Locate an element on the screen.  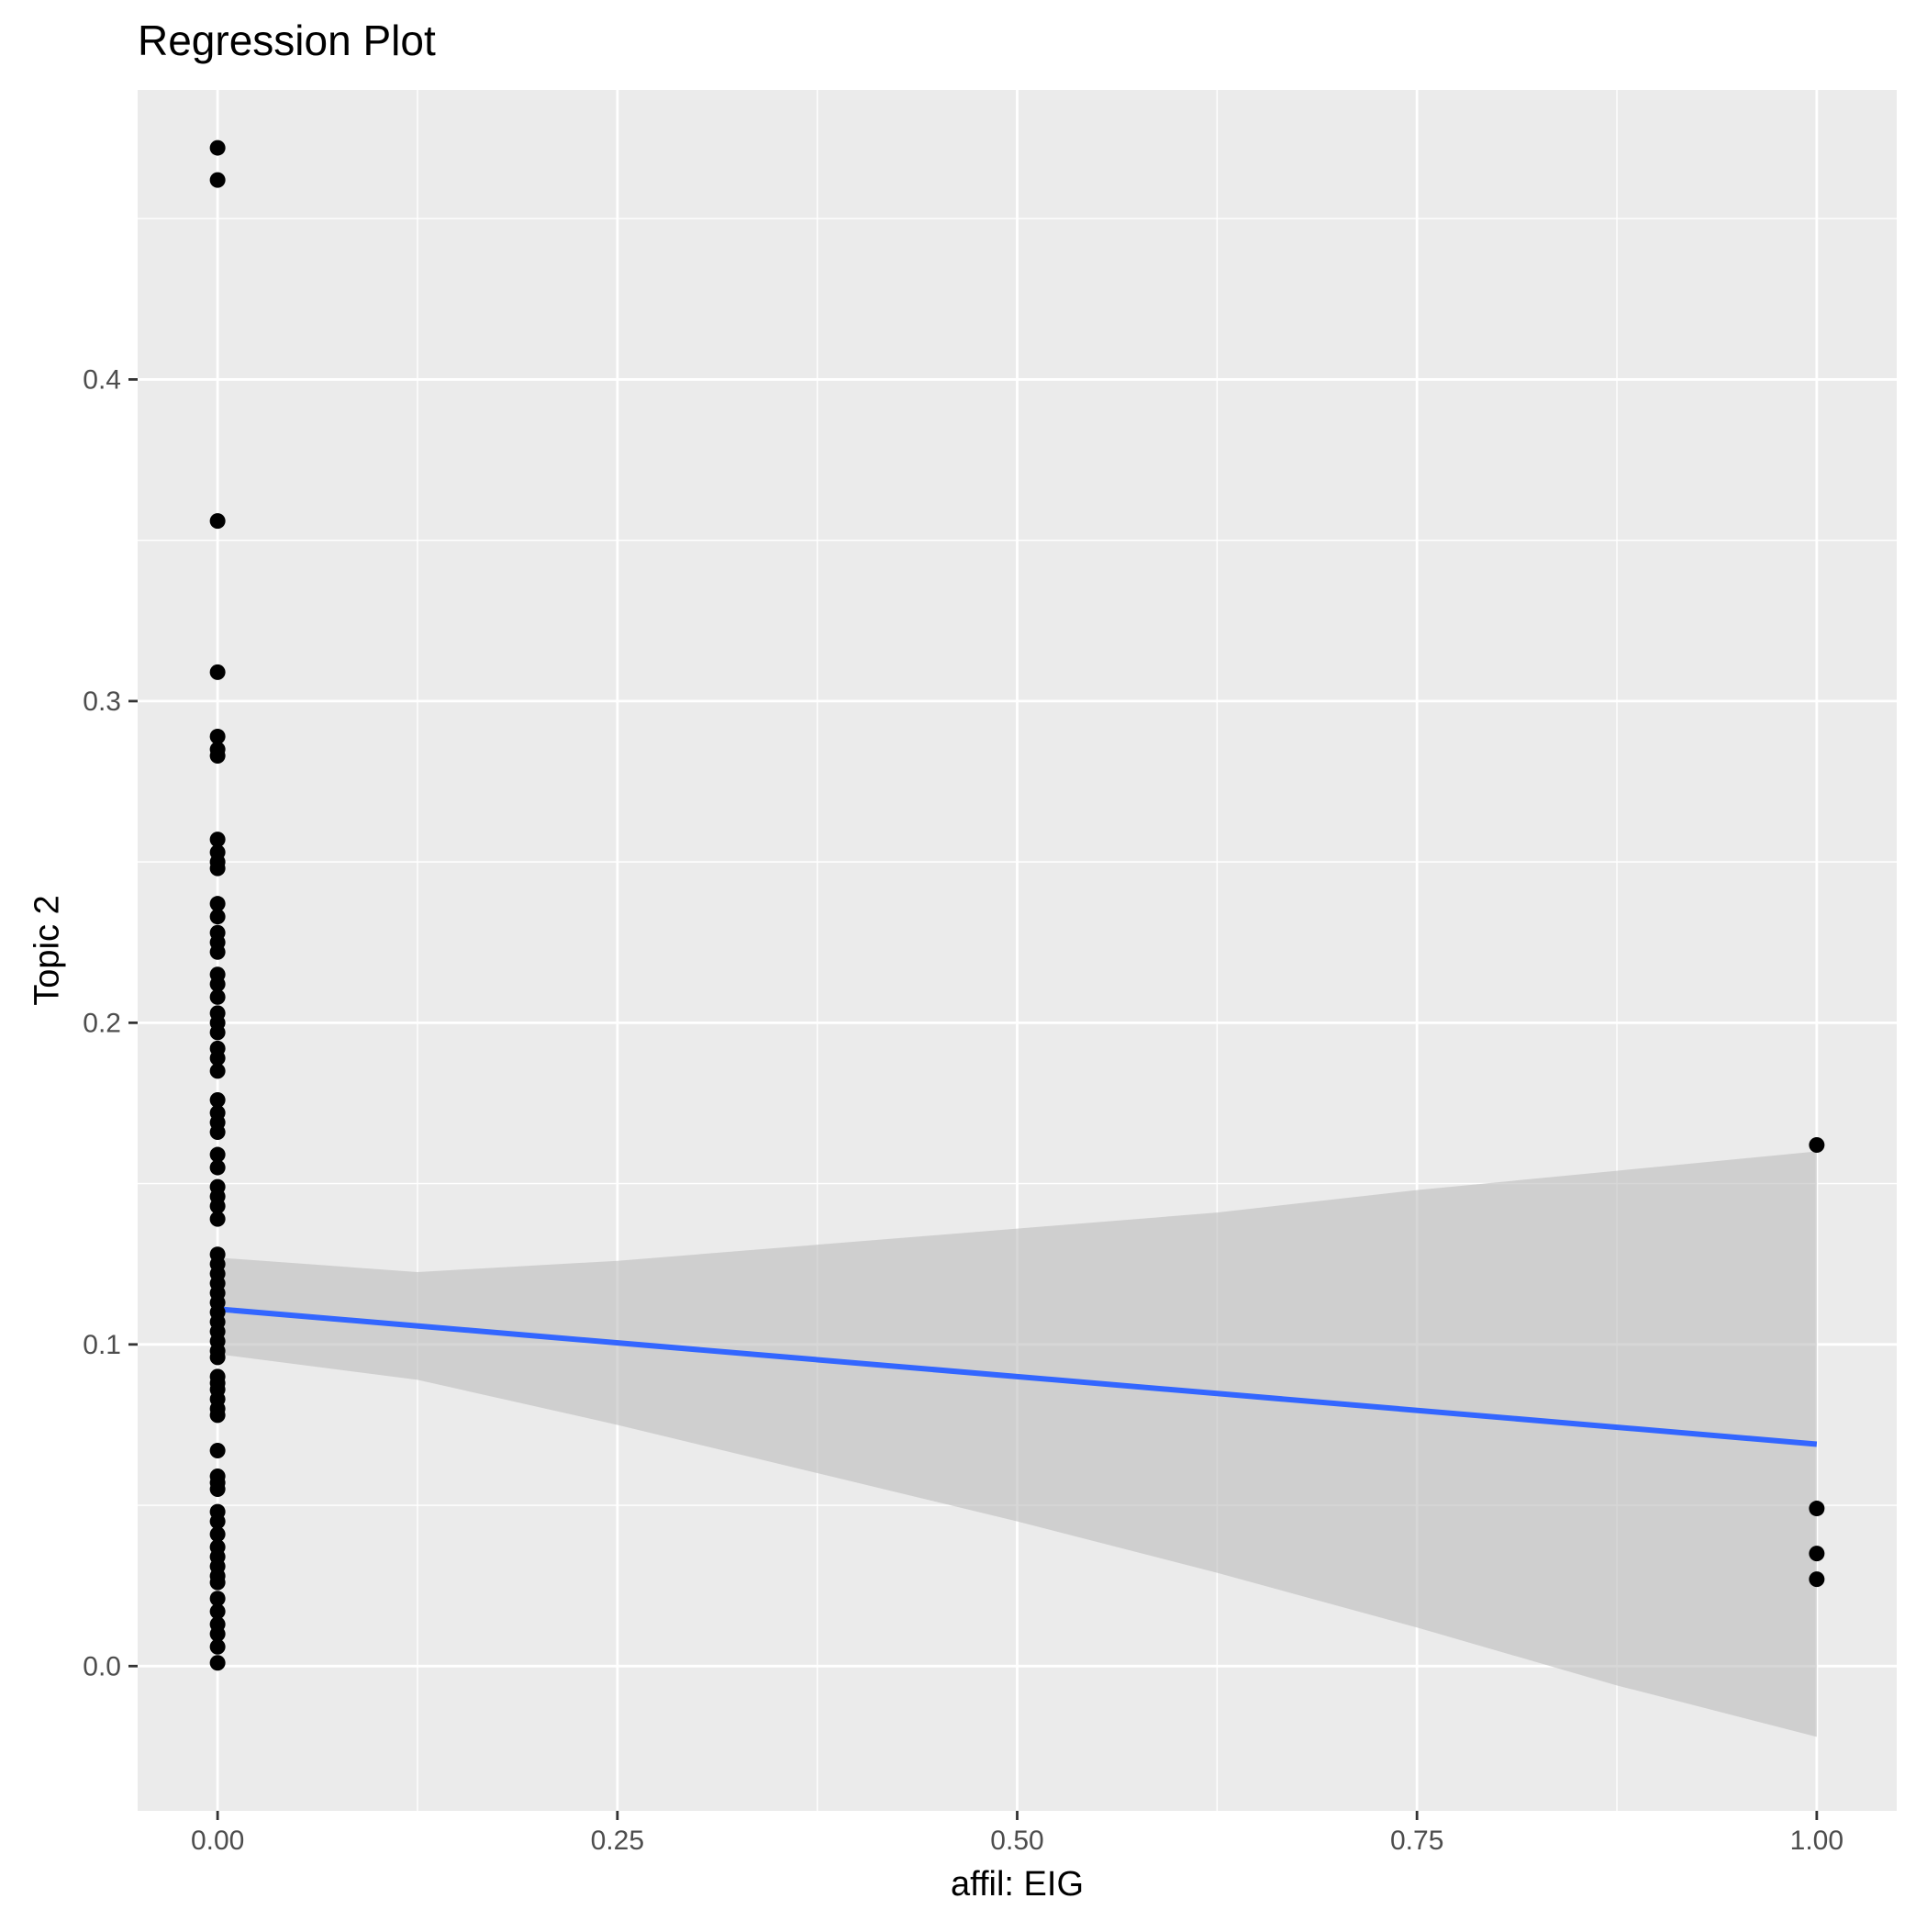
y-tick-label: 0.2 is located at coordinates (102, 1023).